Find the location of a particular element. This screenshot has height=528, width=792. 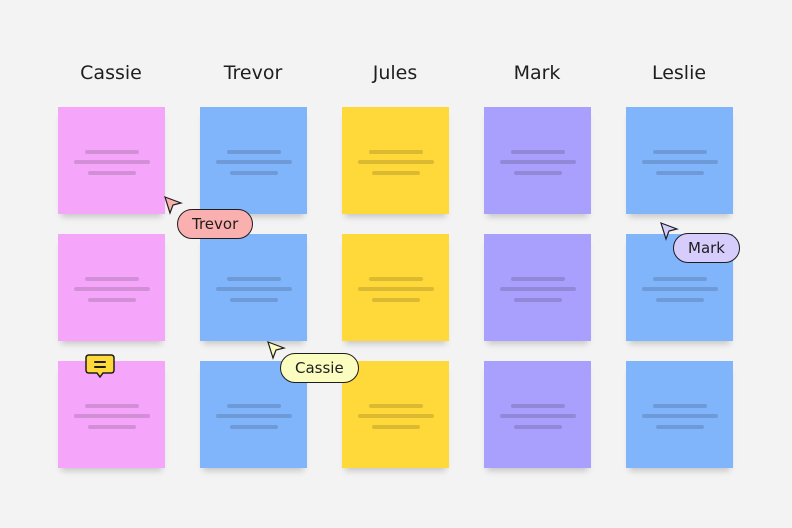

column-header-trevor: Trevor is located at coordinates (253, 73).